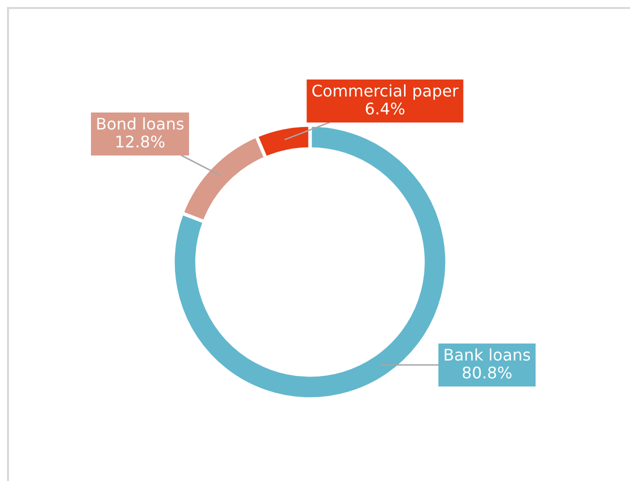  What do you see at coordinates (487, 372) in the screenshot?
I see `data-label: 80.8%` at bounding box center [487, 372].